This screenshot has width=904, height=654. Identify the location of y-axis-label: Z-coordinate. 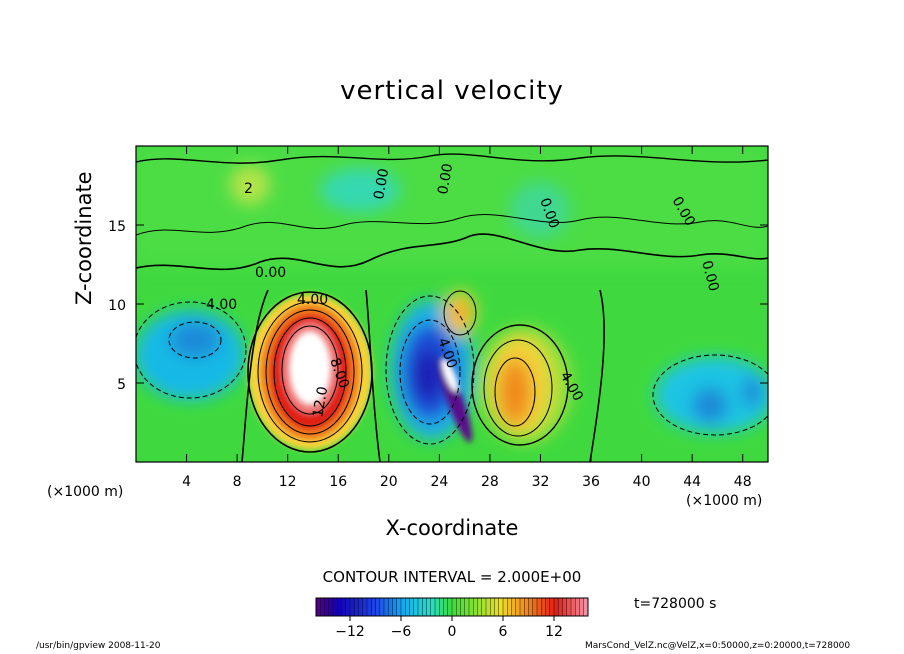
(84, 238).